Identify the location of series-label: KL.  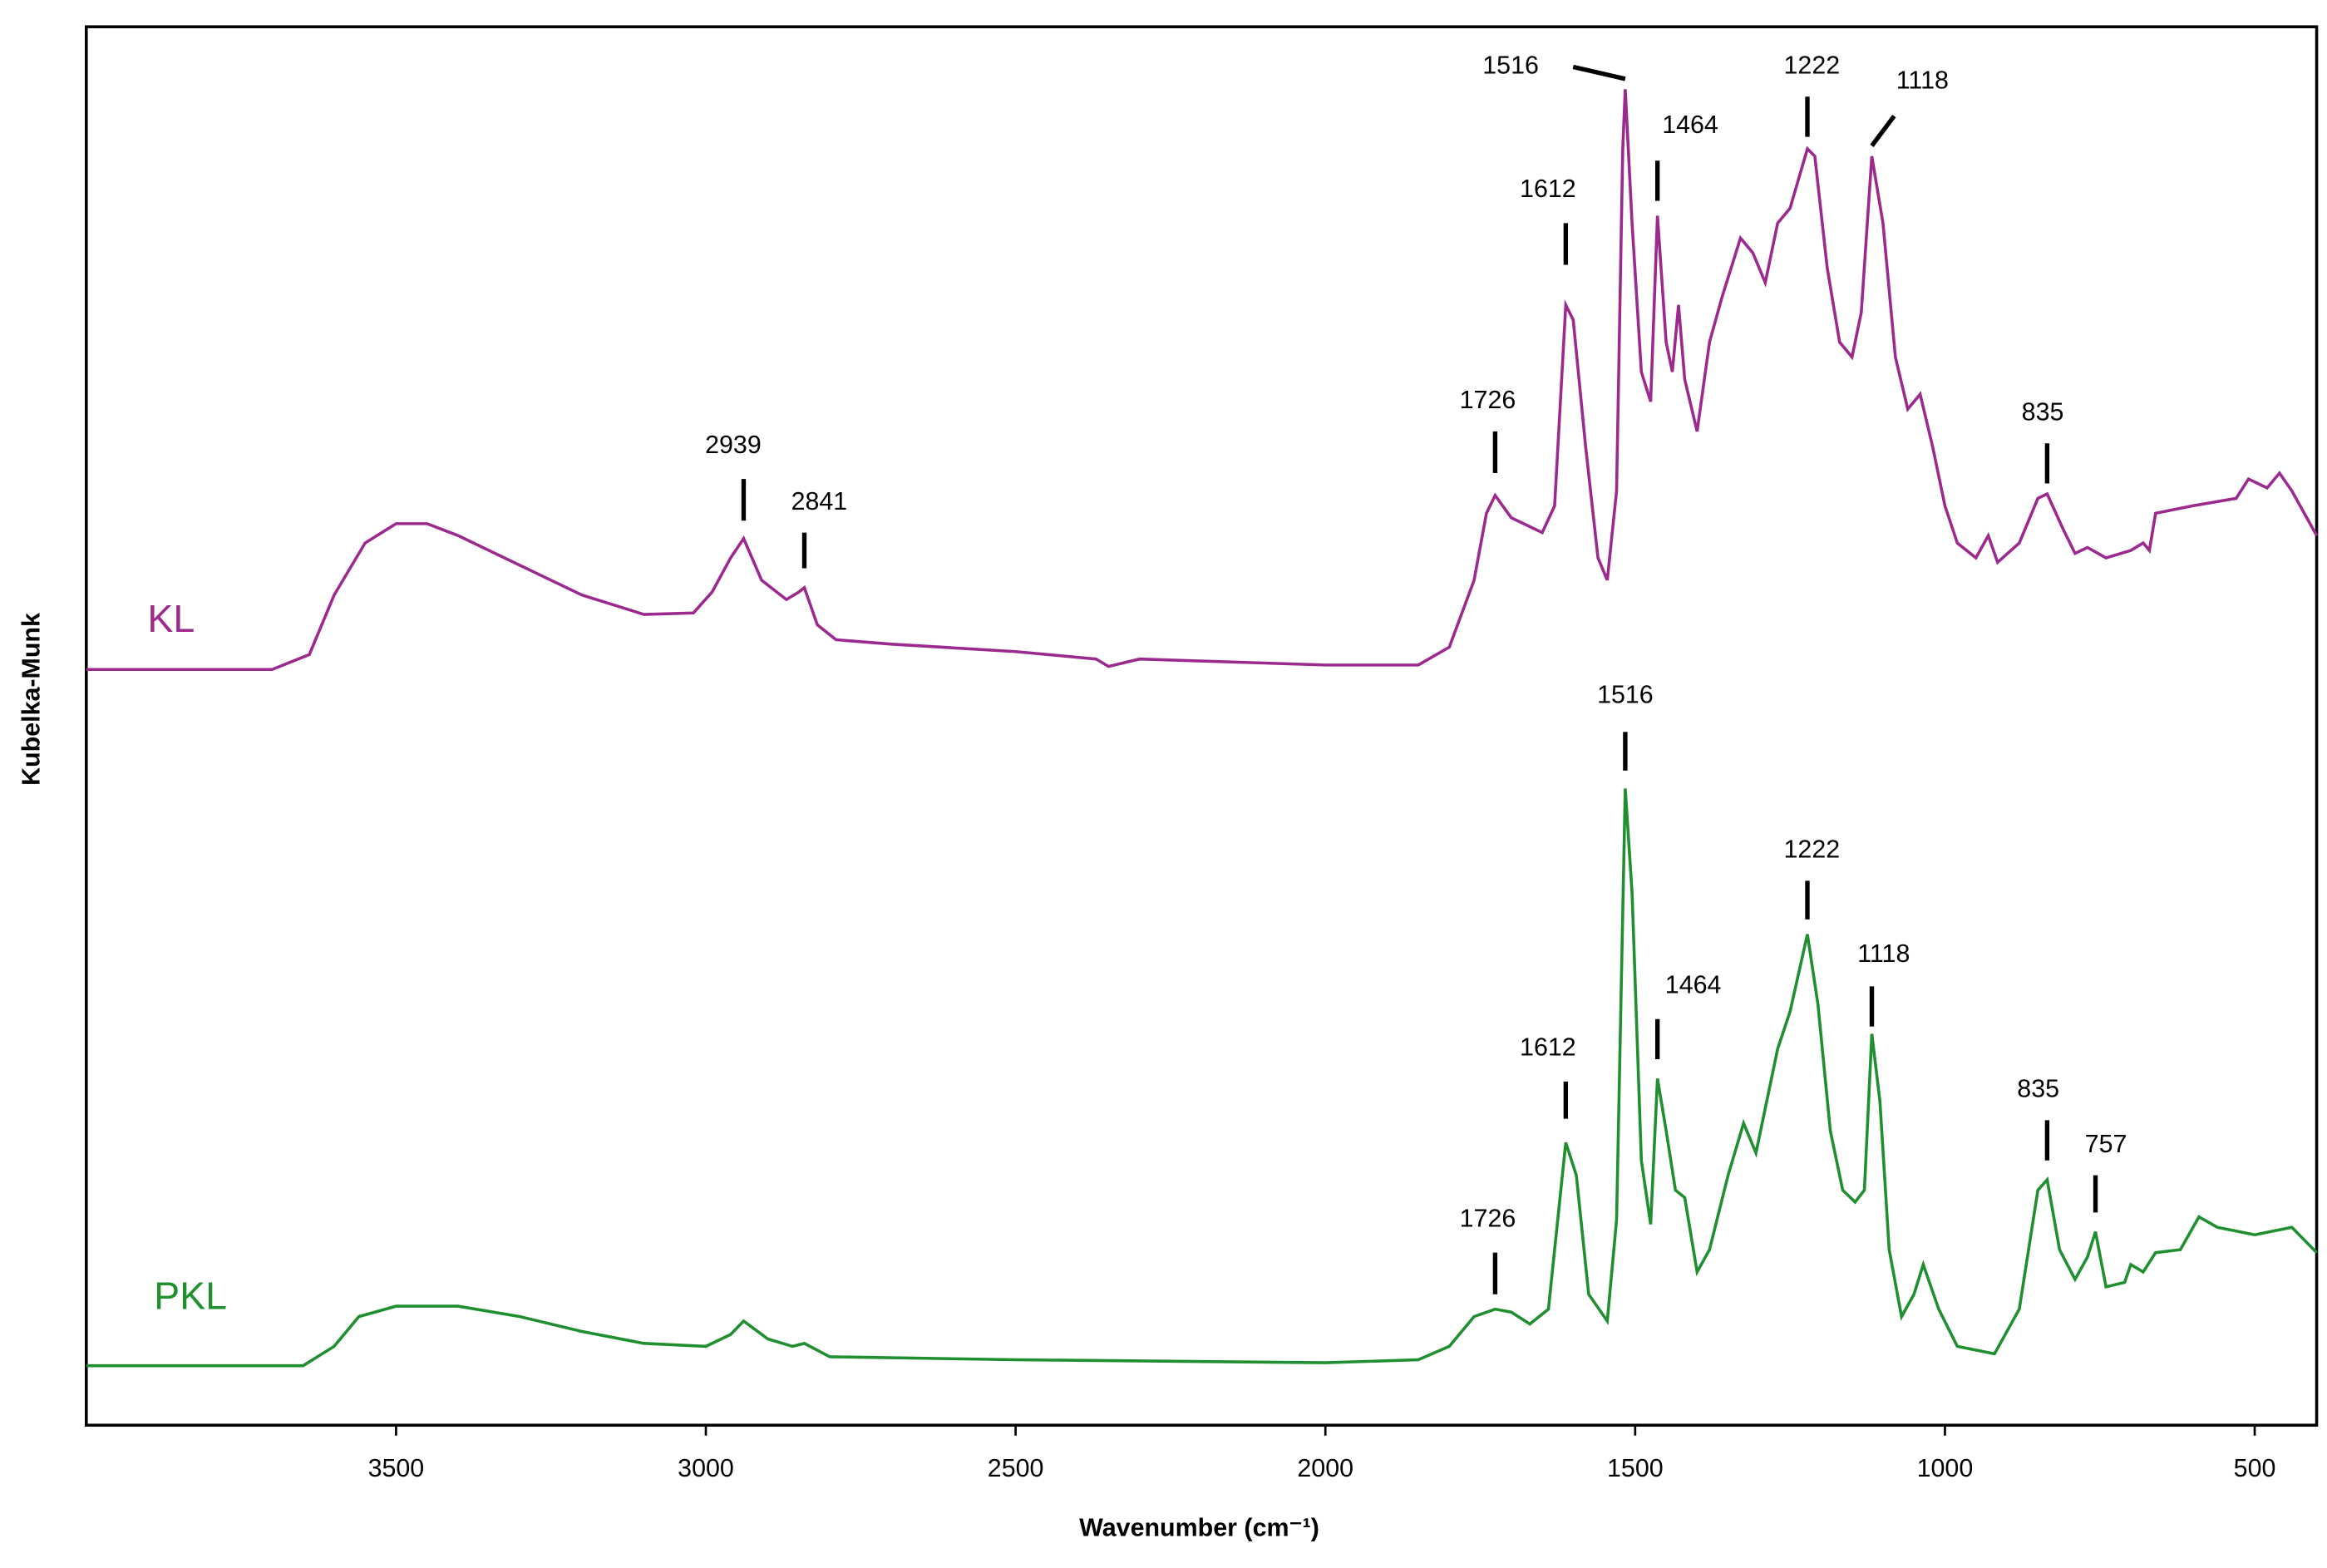
(171, 618).